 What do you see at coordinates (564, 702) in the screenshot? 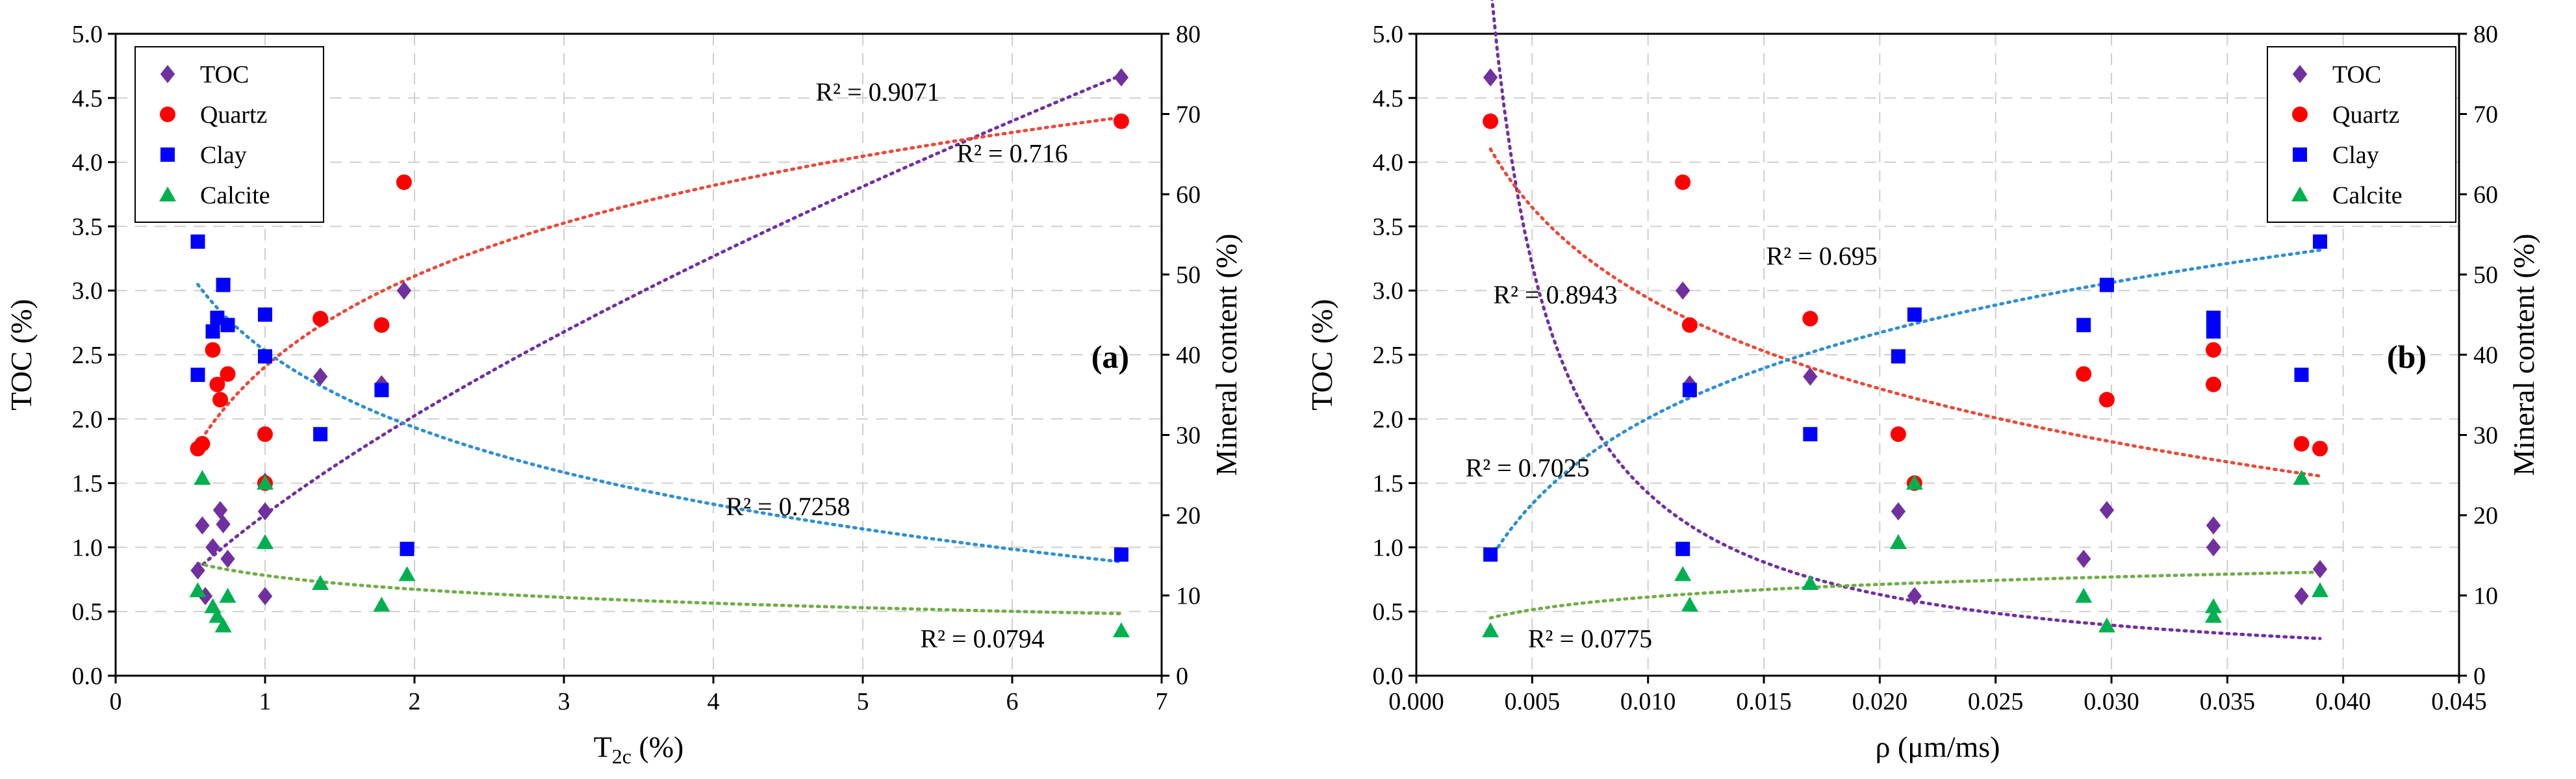
I see `x-tick-label: 3` at bounding box center [564, 702].